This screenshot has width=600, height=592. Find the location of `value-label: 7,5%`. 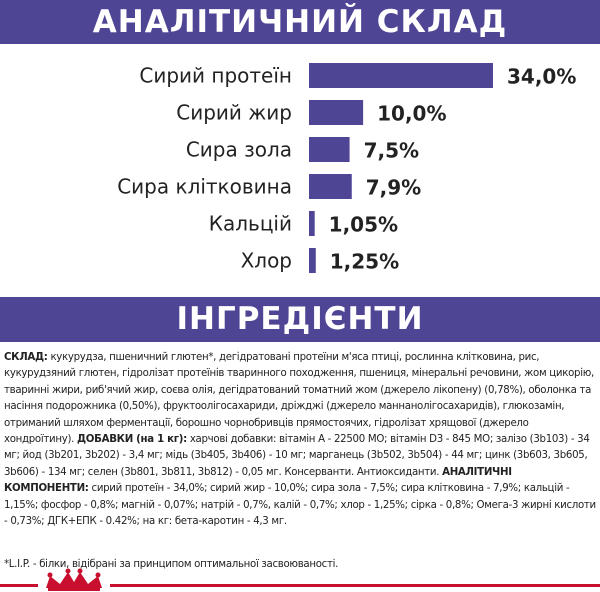

value-label: 7,5% is located at coordinates (391, 151).